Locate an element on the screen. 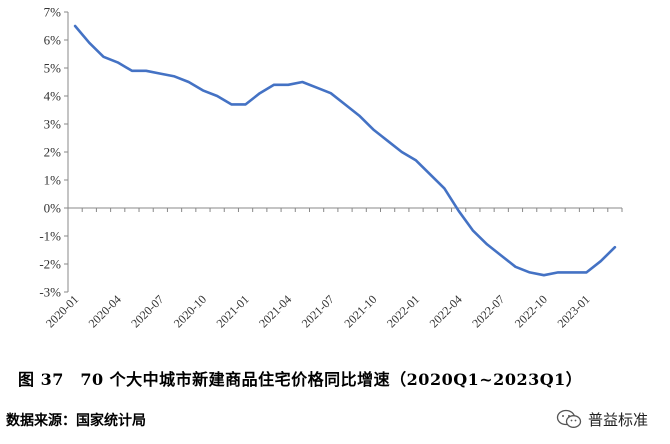 This screenshot has height=444, width=670. x-tick-label: 2021-07 is located at coordinates (318, 311).